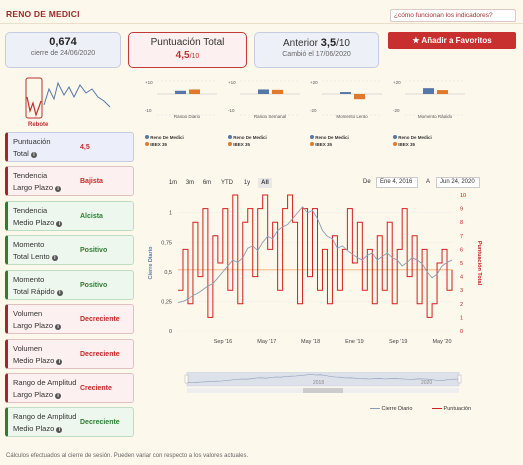 This screenshot has width=523, height=465. I want to click on y-axis-title: Cierre Diario, so click(151, 263).